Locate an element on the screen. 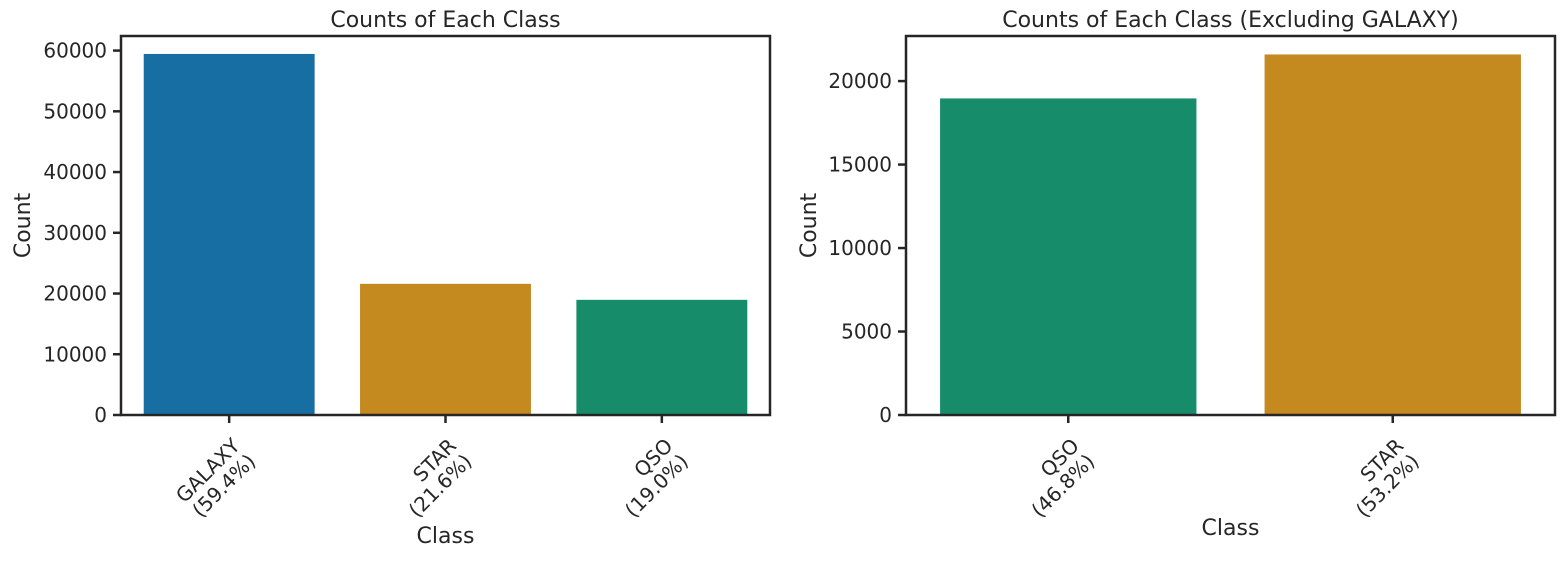  y-tick-label: 5000 is located at coordinates (866, 332).